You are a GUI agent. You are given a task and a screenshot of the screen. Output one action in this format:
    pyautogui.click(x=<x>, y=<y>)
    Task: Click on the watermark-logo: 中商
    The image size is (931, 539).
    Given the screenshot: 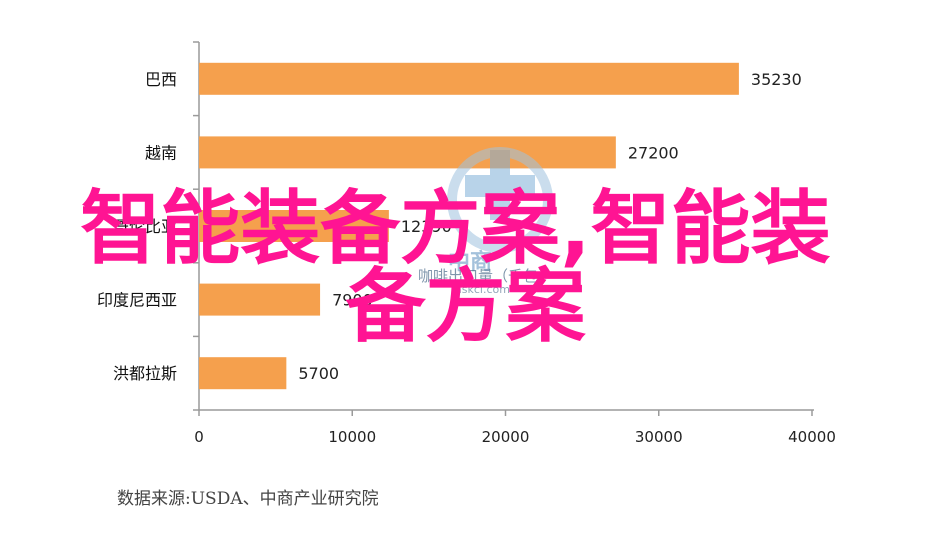 What is the action you would take?
    pyautogui.click(x=500, y=220)
    